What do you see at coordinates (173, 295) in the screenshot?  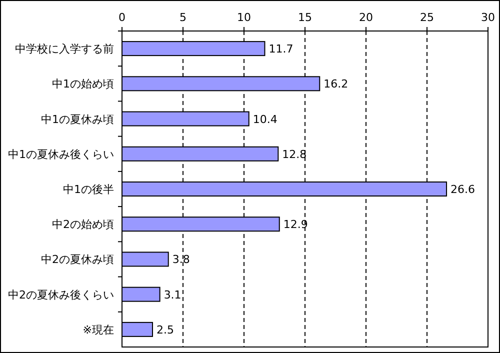 I see `data-label: 3.1` at bounding box center [173, 295].